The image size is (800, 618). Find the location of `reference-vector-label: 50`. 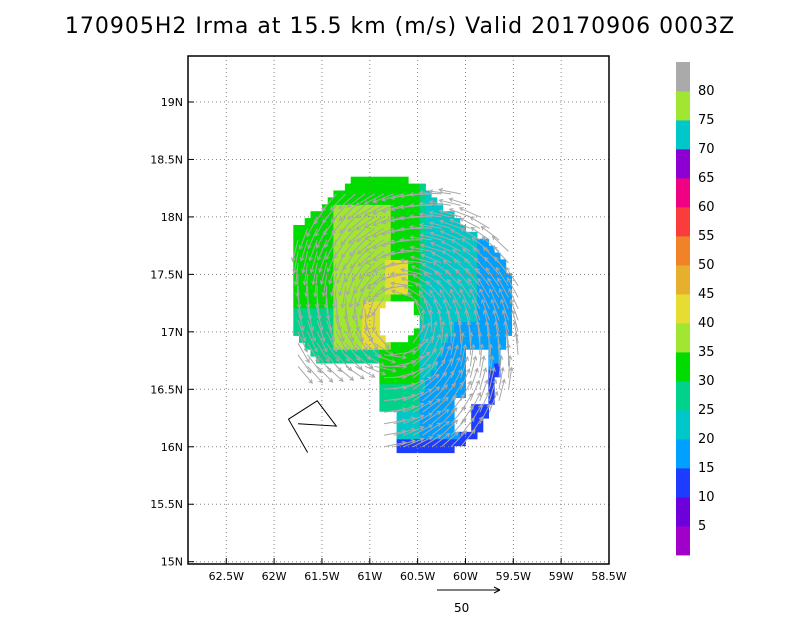

reference-vector-label: 50 is located at coordinates (461, 608).